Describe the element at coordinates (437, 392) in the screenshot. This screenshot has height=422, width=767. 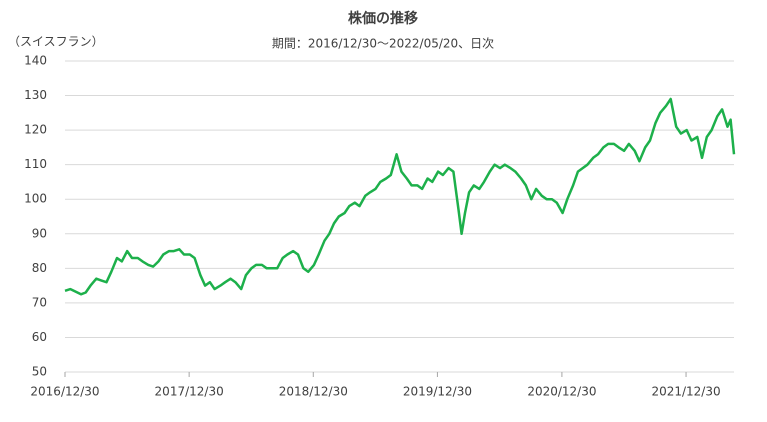
I see `x-tick-label: 2019/12/30` at that location.